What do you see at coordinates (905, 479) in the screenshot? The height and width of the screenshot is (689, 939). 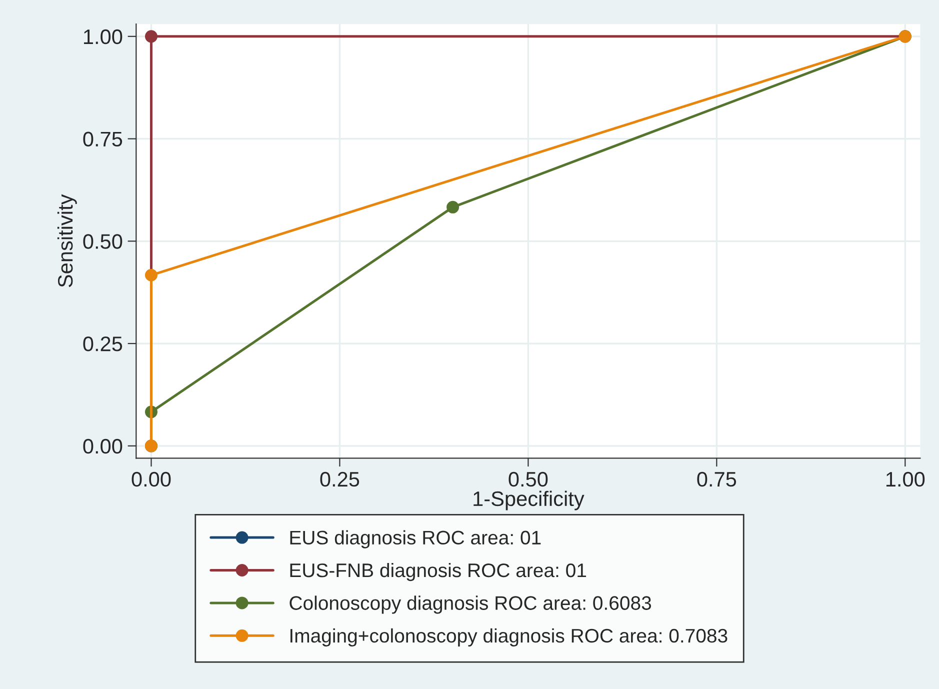 I see `x-tick-label: 1.00` at bounding box center [905, 479].